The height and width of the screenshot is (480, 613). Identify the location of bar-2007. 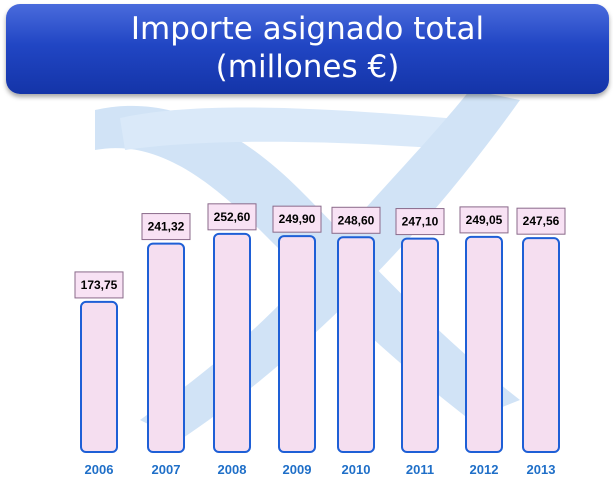
(166, 347).